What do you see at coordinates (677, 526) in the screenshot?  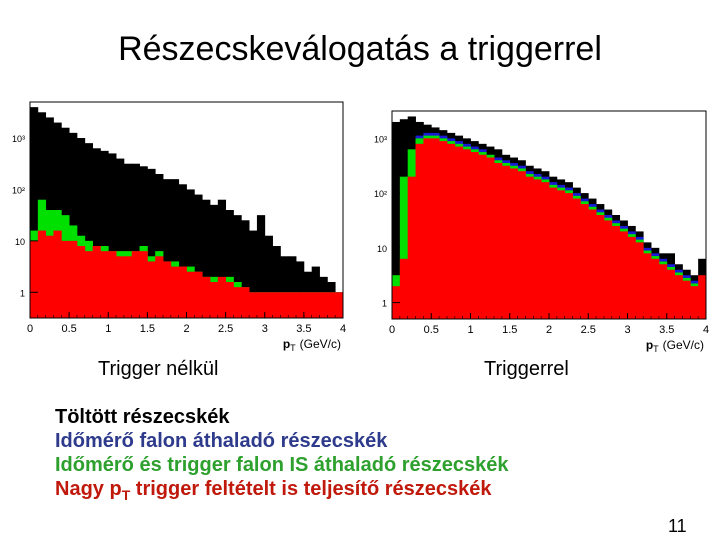 I see `page-number: 11` at bounding box center [677, 526].